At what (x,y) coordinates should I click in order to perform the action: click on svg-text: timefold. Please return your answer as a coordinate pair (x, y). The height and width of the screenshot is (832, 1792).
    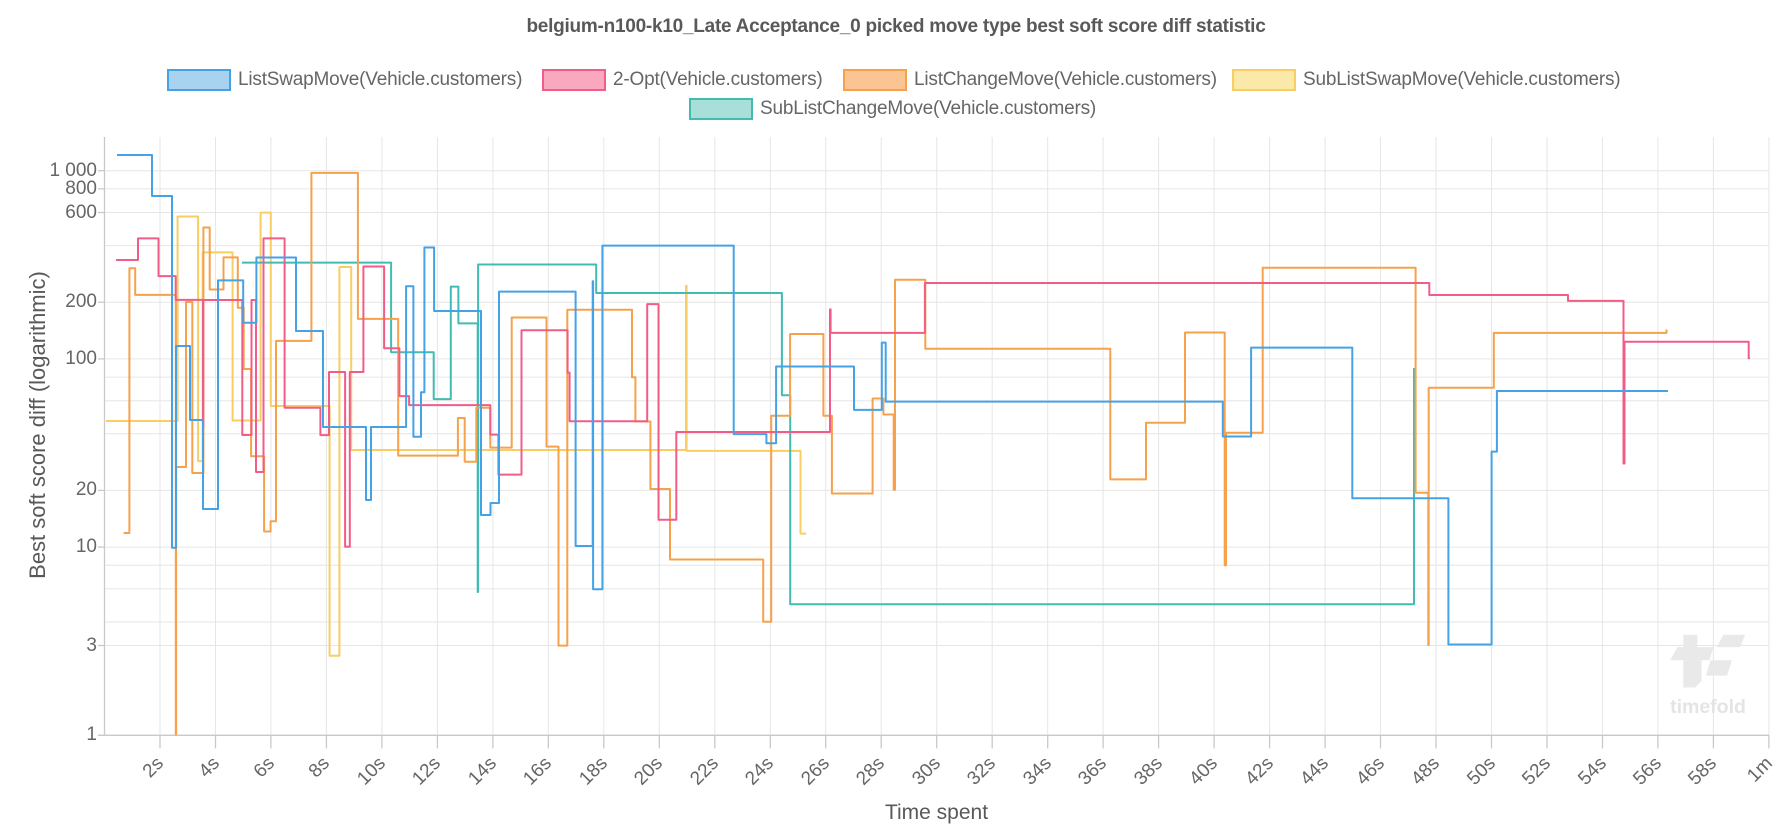
    Looking at the image, I should click on (1708, 707).